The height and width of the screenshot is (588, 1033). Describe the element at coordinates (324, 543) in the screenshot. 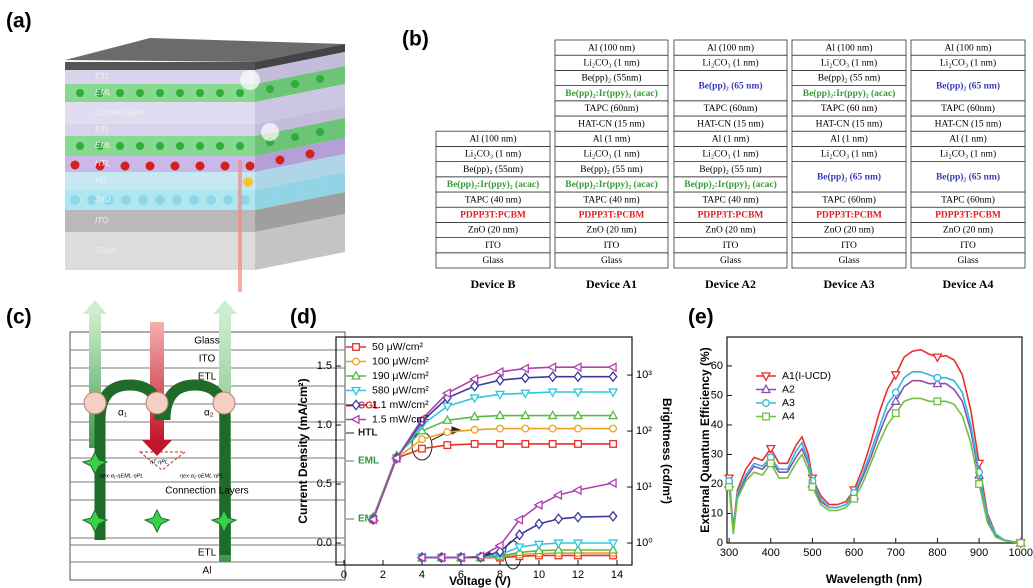

I see `y-tick-label: 0.0` at that location.